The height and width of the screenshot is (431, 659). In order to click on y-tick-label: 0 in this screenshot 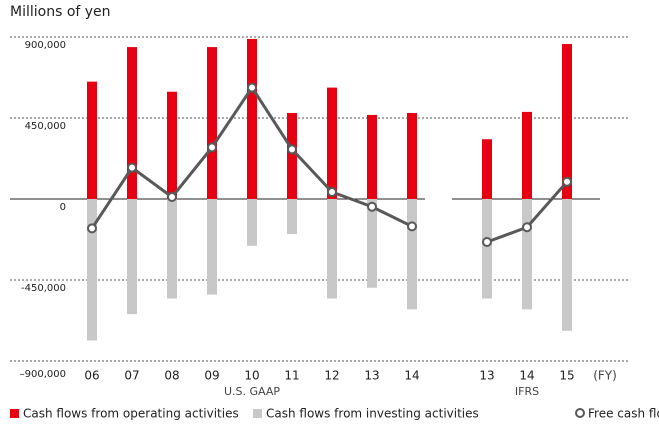, I will do `click(63, 207)`.